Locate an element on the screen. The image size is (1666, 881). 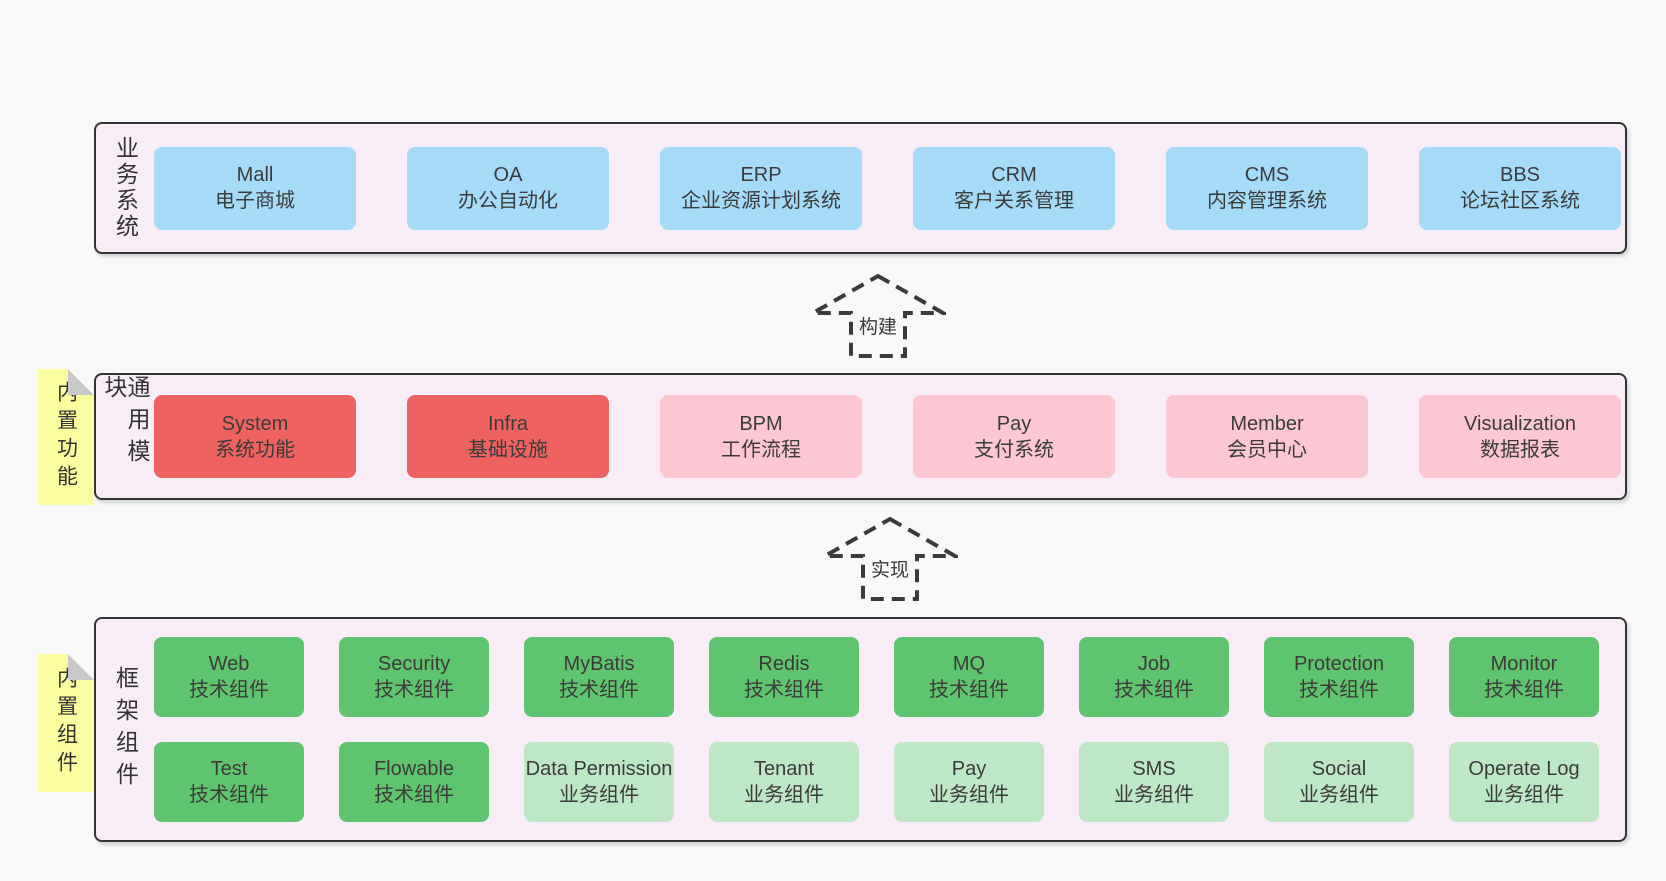
box-title: Job is located at coordinates (1154, 664).